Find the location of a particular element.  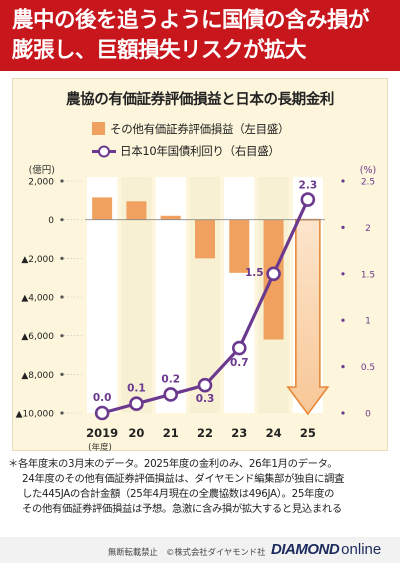

left-tick-label: 0 is located at coordinates (51, 221).